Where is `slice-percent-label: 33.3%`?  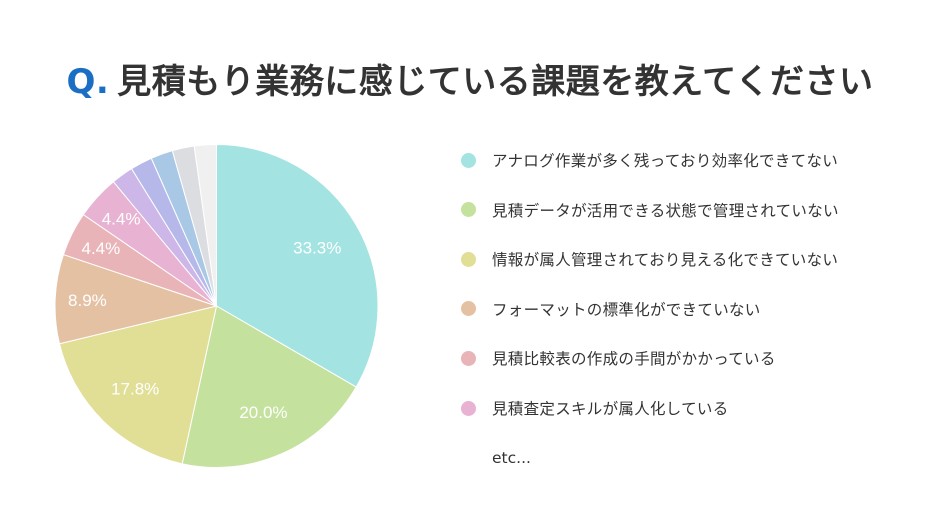 slice-percent-label: 33.3% is located at coordinates (317, 247).